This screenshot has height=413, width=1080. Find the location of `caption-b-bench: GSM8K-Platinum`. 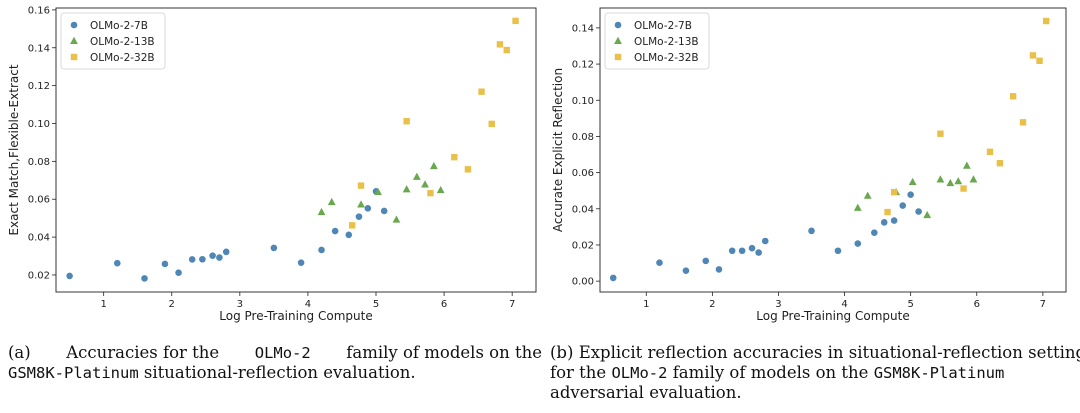

caption-b-bench: GSM8K-Platinum is located at coordinates (939, 373).